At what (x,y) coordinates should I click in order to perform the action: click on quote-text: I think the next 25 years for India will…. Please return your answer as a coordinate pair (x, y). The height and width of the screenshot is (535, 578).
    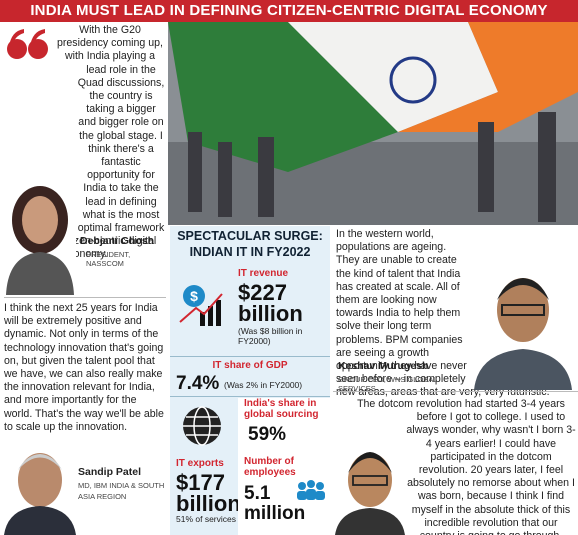
    Looking at the image, I should click on (84, 367).